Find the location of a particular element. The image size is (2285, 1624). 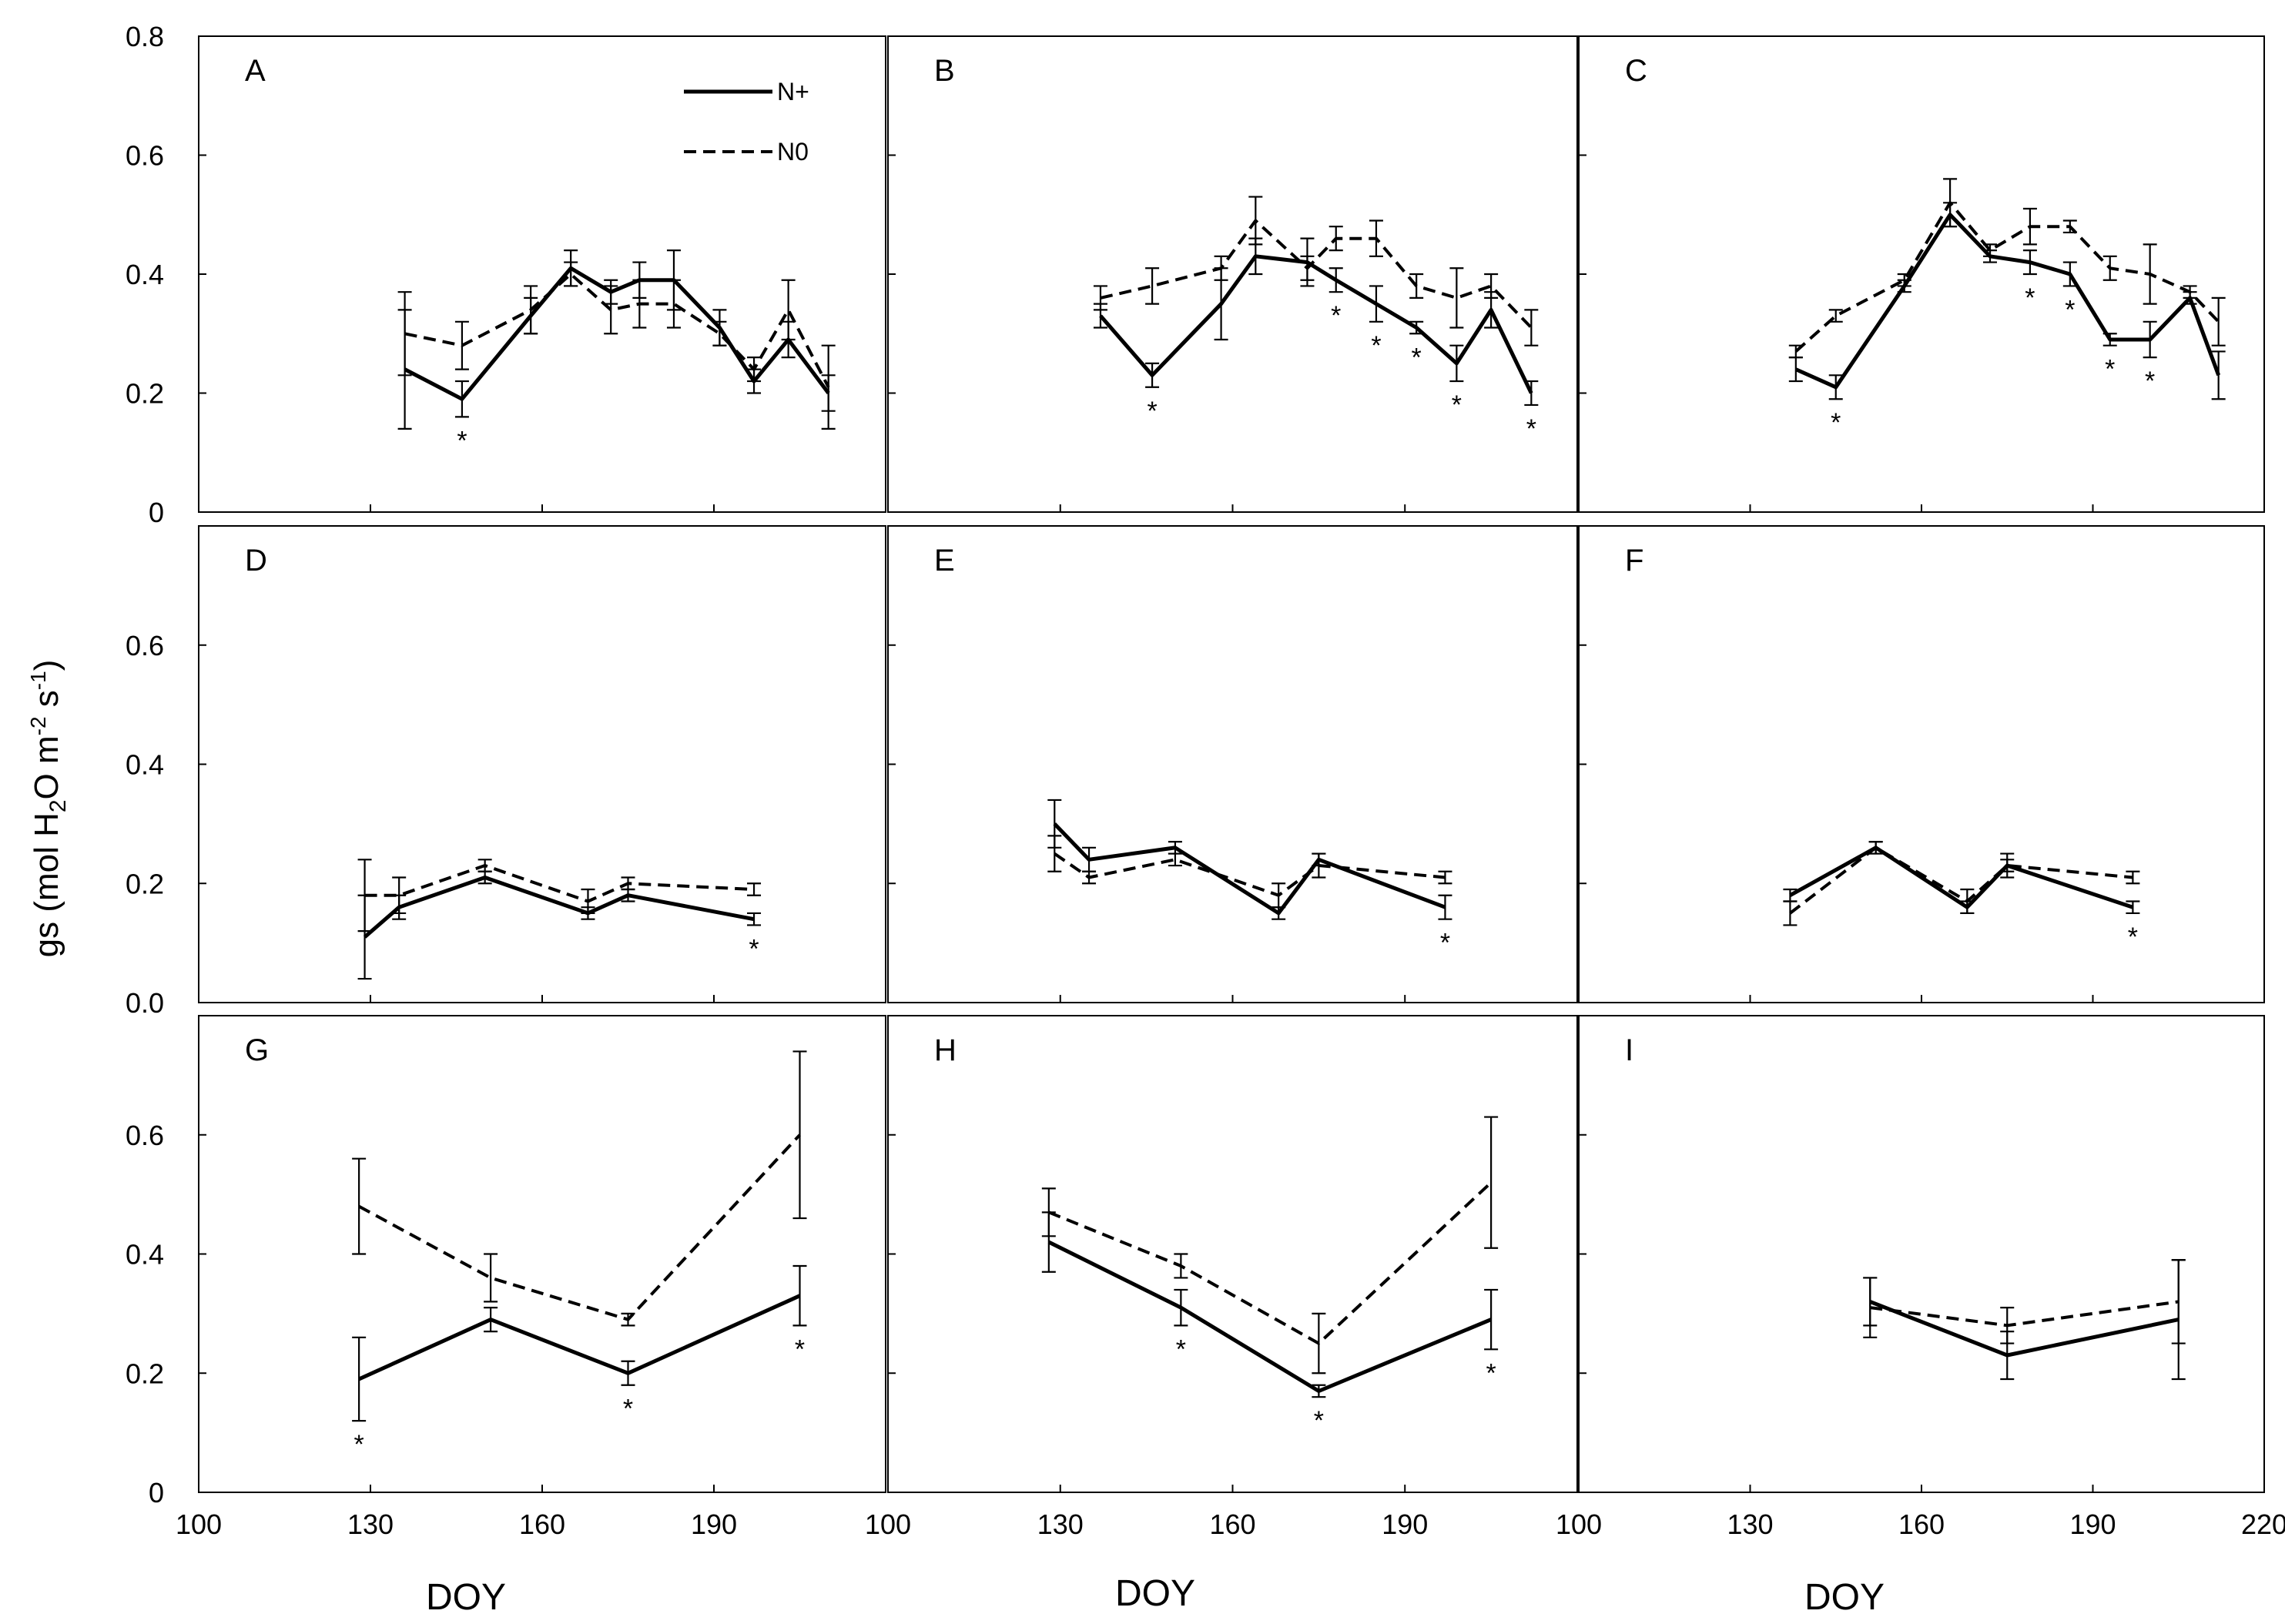

y-label-mid2: s is located at coordinates (46, 703).